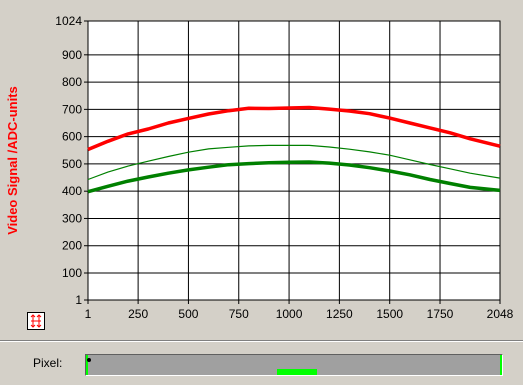  What do you see at coordinates (72, 55) in the screenshot?
I see `y-tick-label: 900` at bounding box center [72, 55].